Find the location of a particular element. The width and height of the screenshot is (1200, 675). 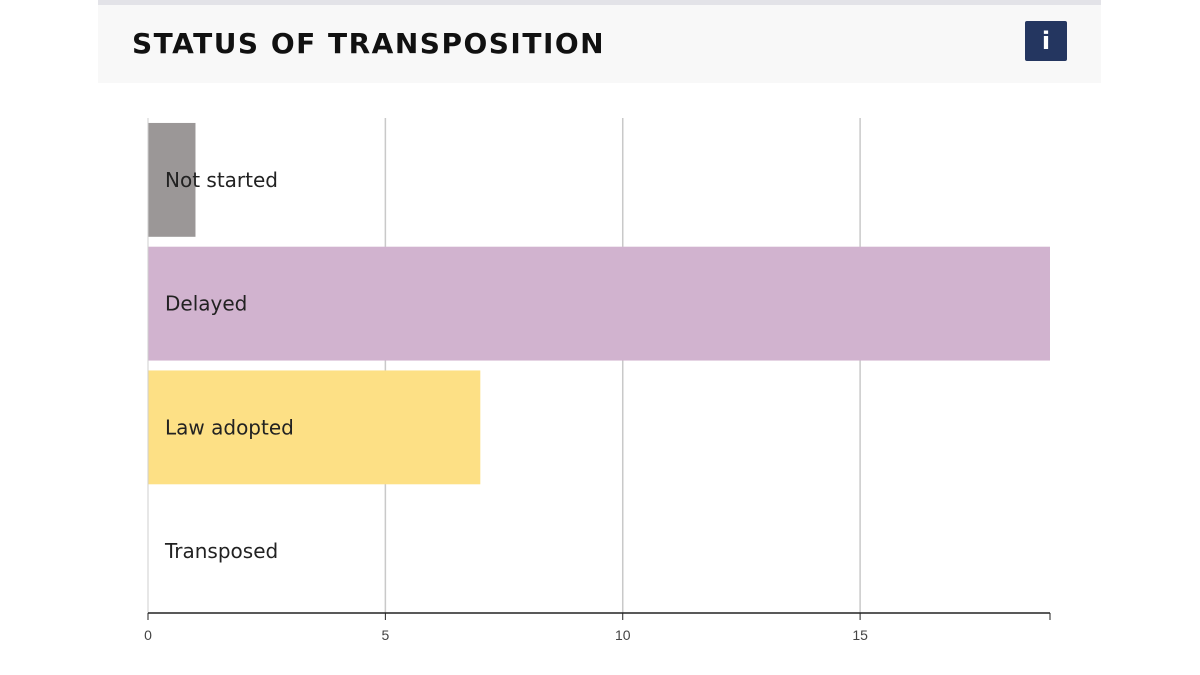

bar-label: Law adopted is located at coordinates (229, 427).